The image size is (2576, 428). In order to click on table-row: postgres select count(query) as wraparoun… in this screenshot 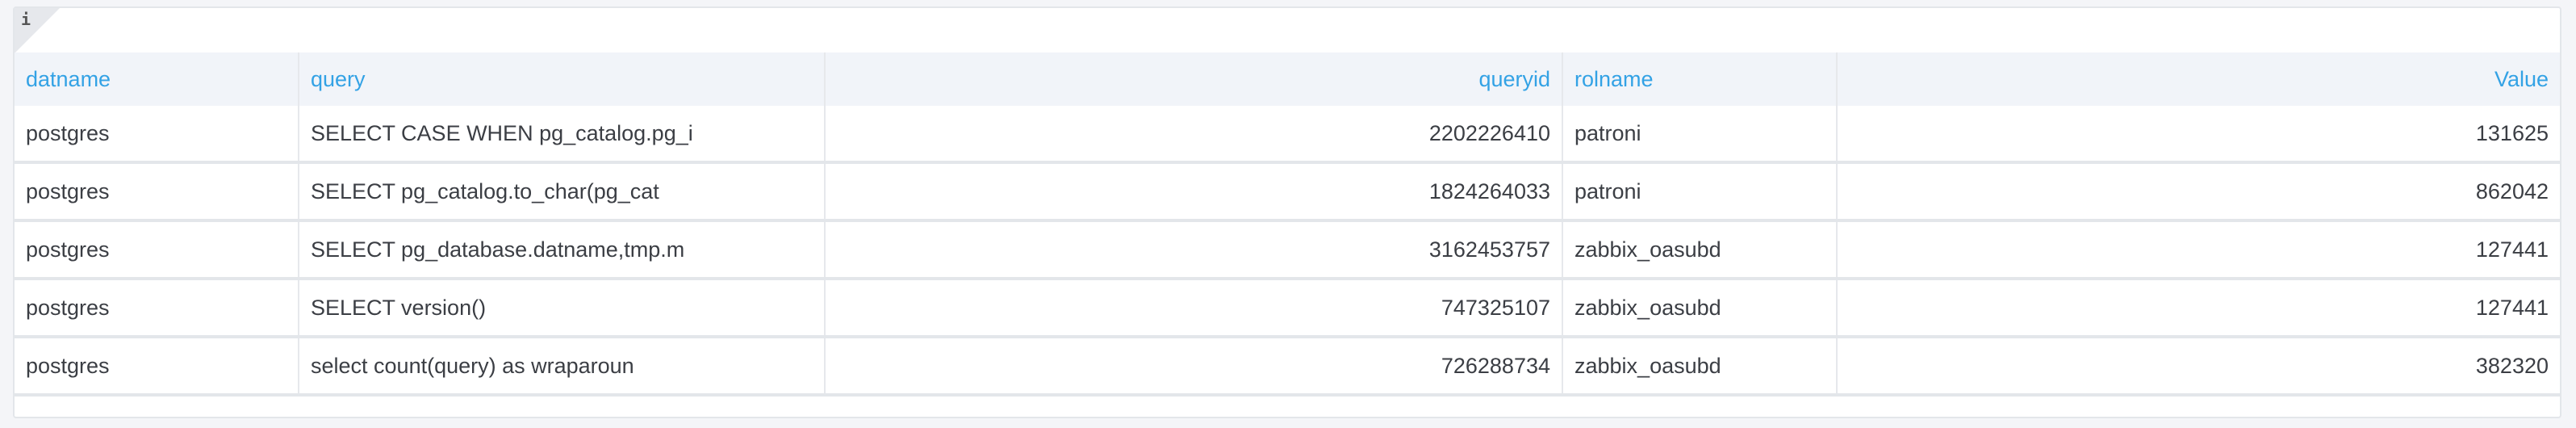, I will do `click(1287, 367)`.